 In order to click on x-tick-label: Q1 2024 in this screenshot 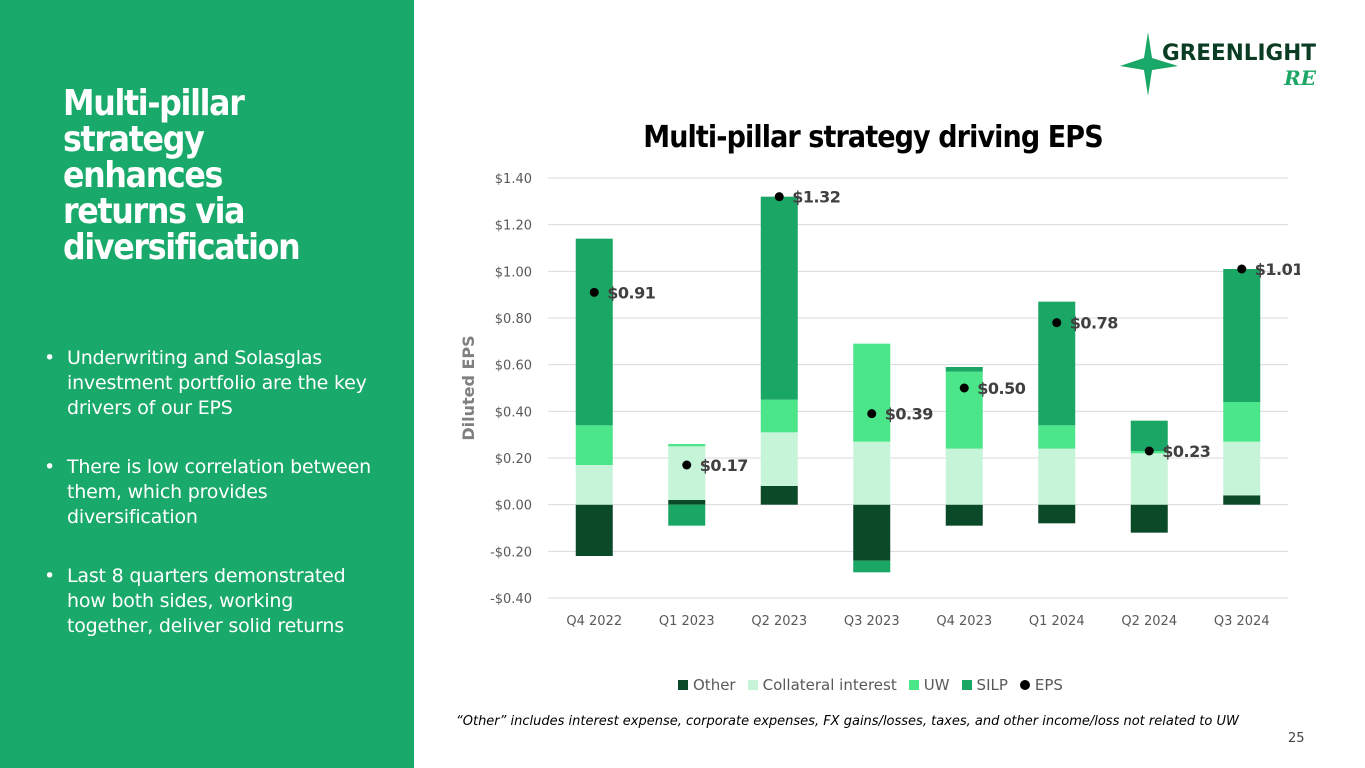, I will do `click(1057, 621)`.